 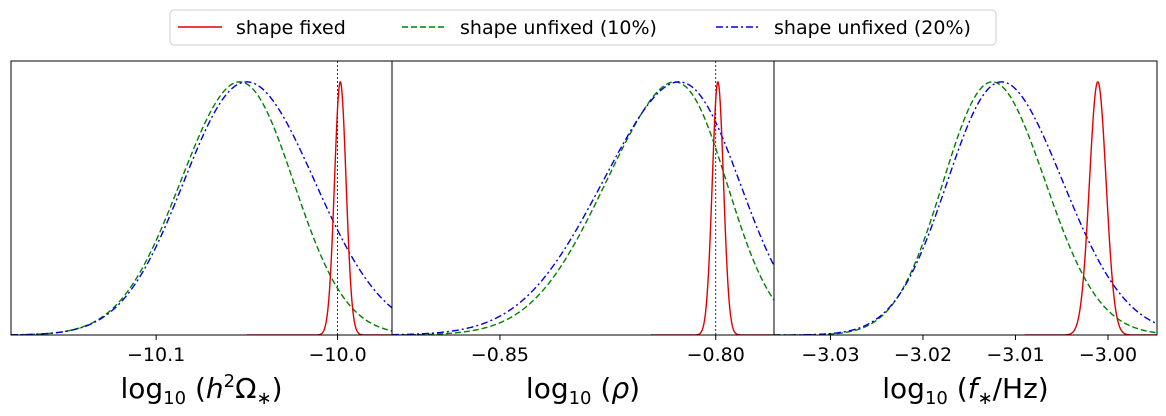 What do you see at coordinates (965, 390) in the screenshot?
I see `x-axis-title: log10 (f∗/Hz)` at bounding box center [965, 390].